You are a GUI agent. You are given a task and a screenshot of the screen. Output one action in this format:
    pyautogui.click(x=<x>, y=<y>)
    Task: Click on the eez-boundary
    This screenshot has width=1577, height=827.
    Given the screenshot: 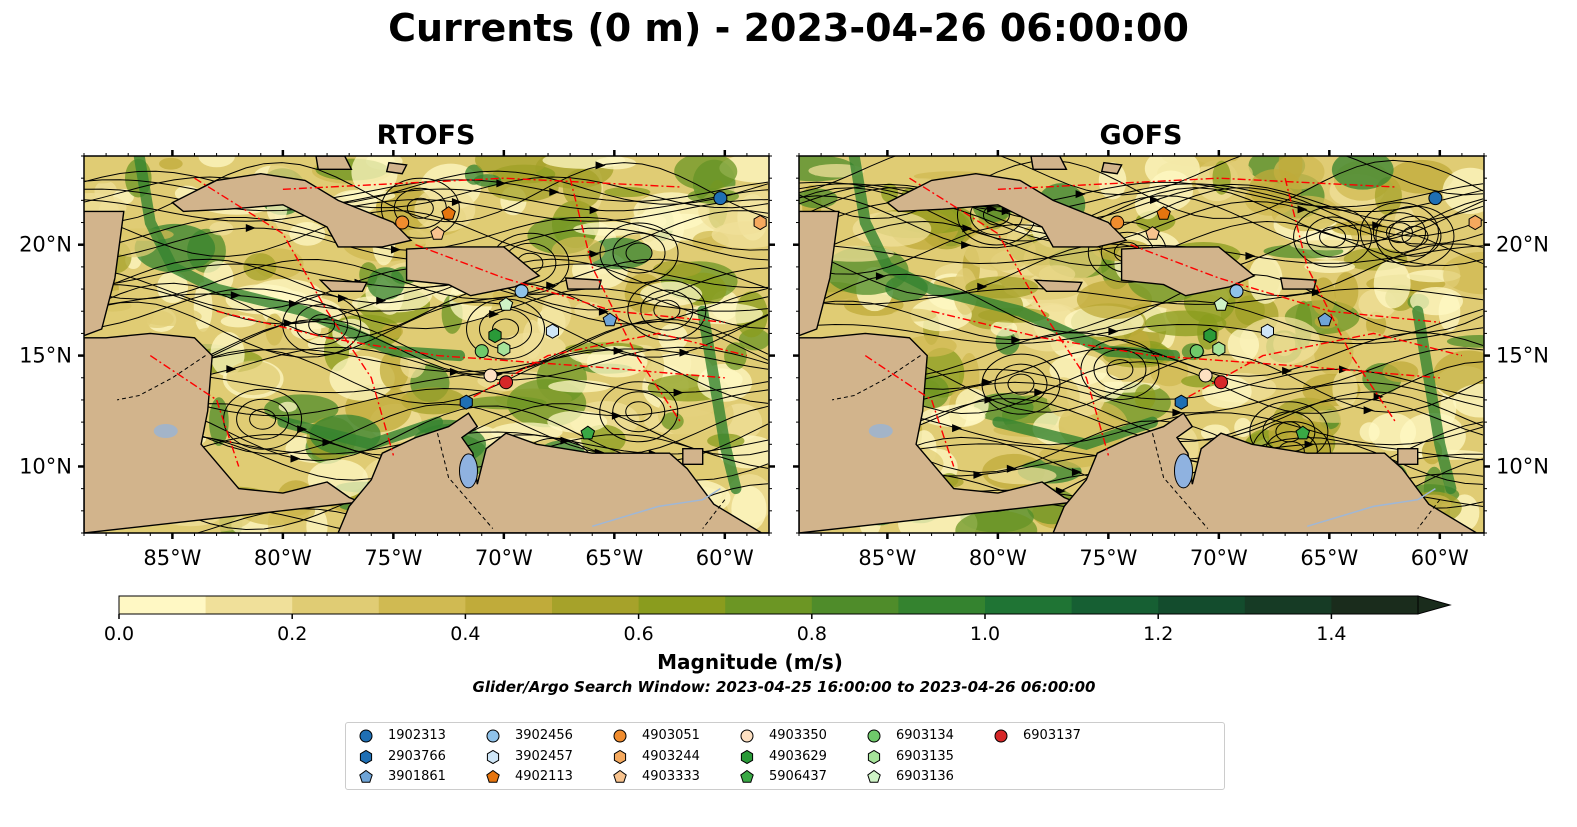 What is the action you would take?
    pyautogui.click(x=294, y=316)
    